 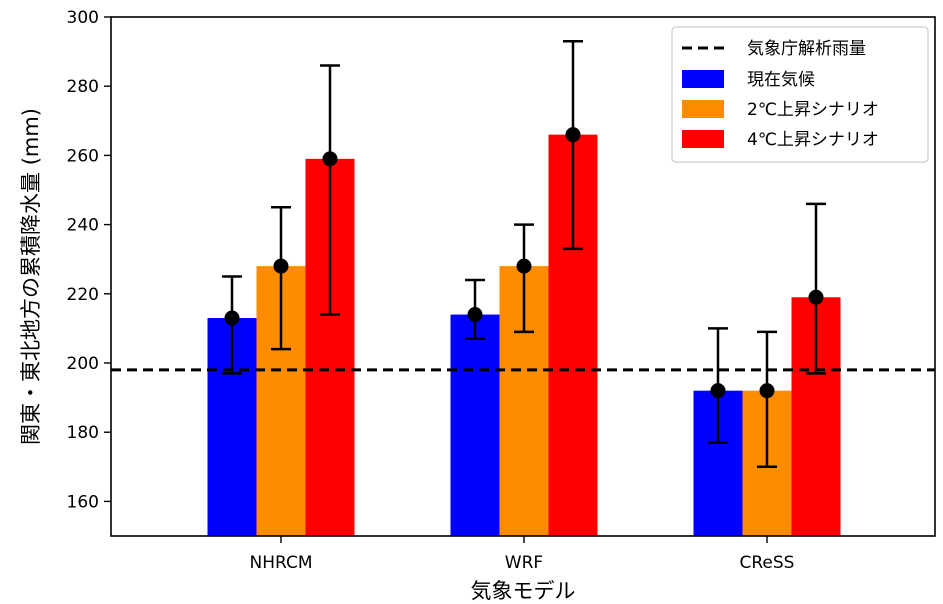 What do you see at coordinates (83, 502) in the screenshot?
I see `y-tick-label-160: 160` at bounding box center [83, 502].